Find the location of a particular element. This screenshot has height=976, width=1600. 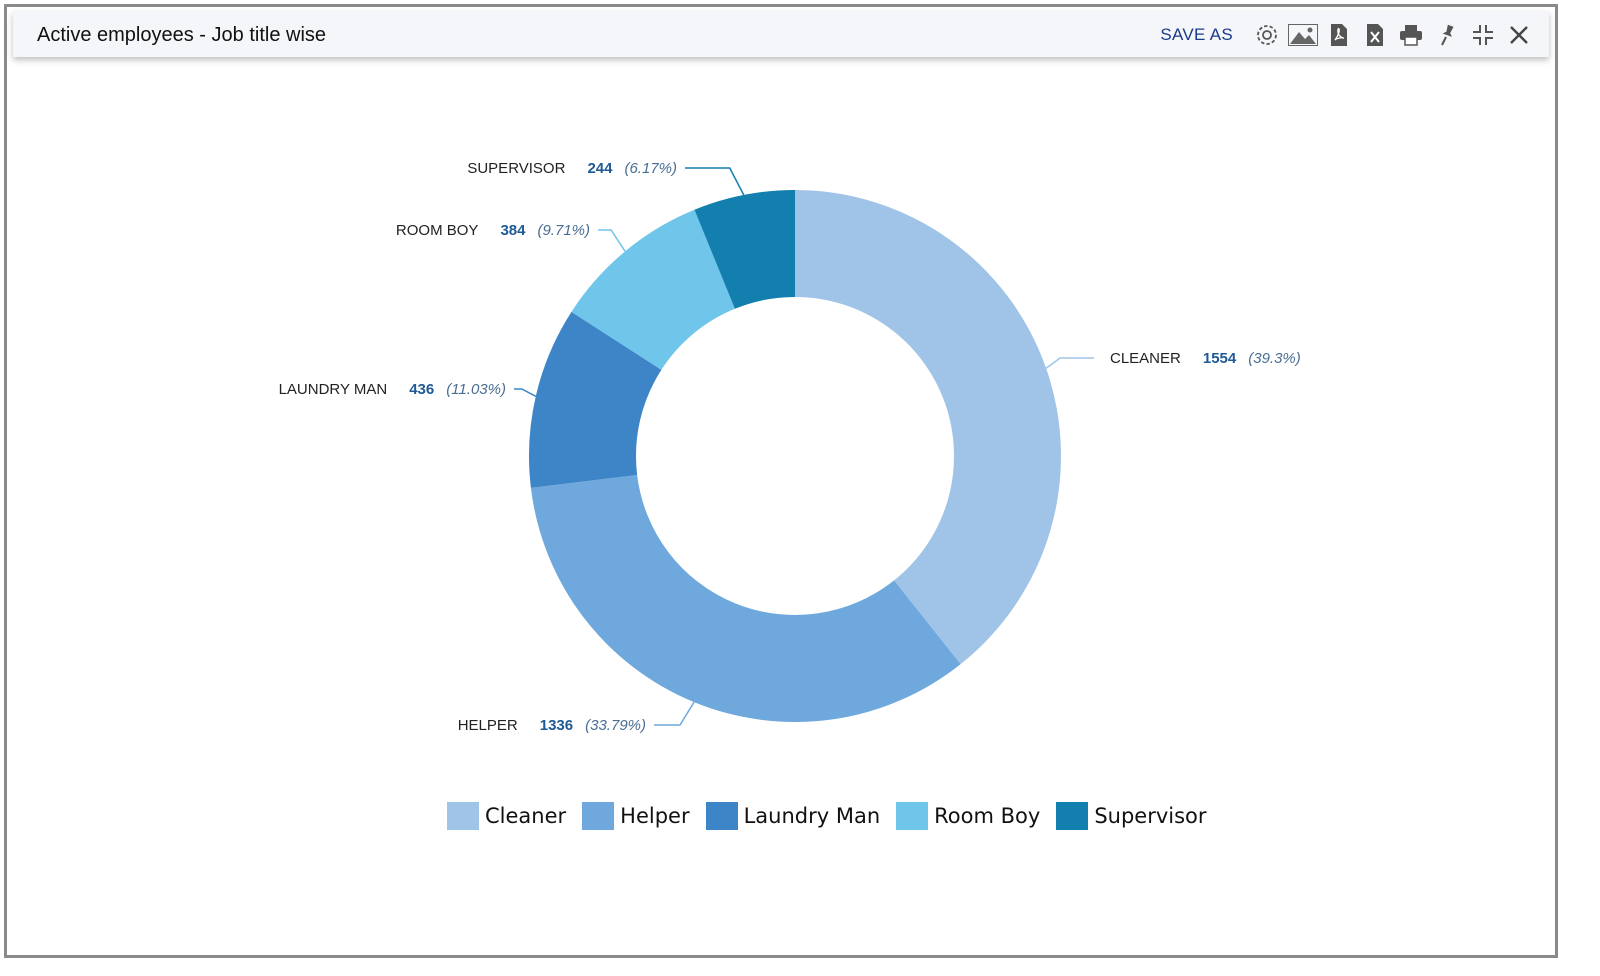

slice-label: LAUNDRY MAN 436 (11.03%) is located at coordinates (392, 389).